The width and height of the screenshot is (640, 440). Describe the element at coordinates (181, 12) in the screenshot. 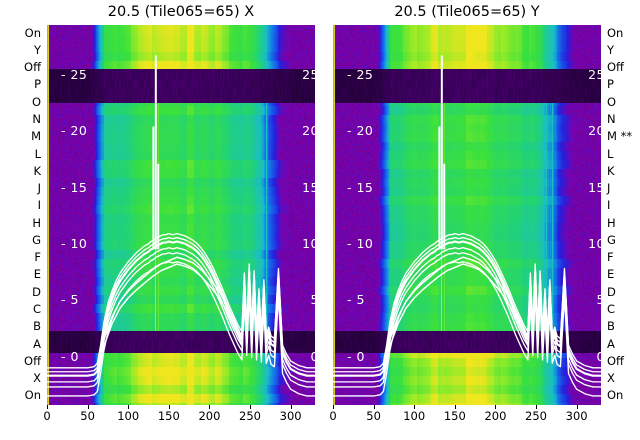

I see `panel-title-x: 20.5 (Tile065=65) X` at that location.